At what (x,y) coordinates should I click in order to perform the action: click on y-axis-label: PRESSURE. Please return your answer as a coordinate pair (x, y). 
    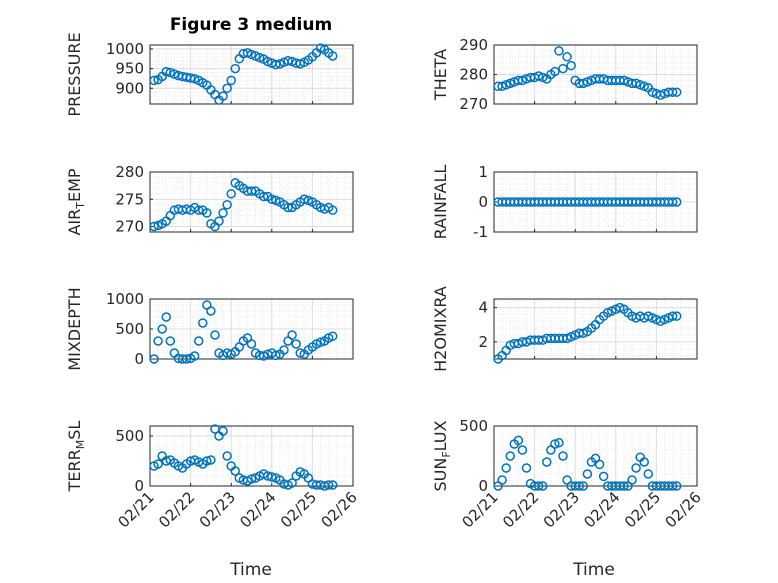
    Looking at the image, I should click on (74, 74).